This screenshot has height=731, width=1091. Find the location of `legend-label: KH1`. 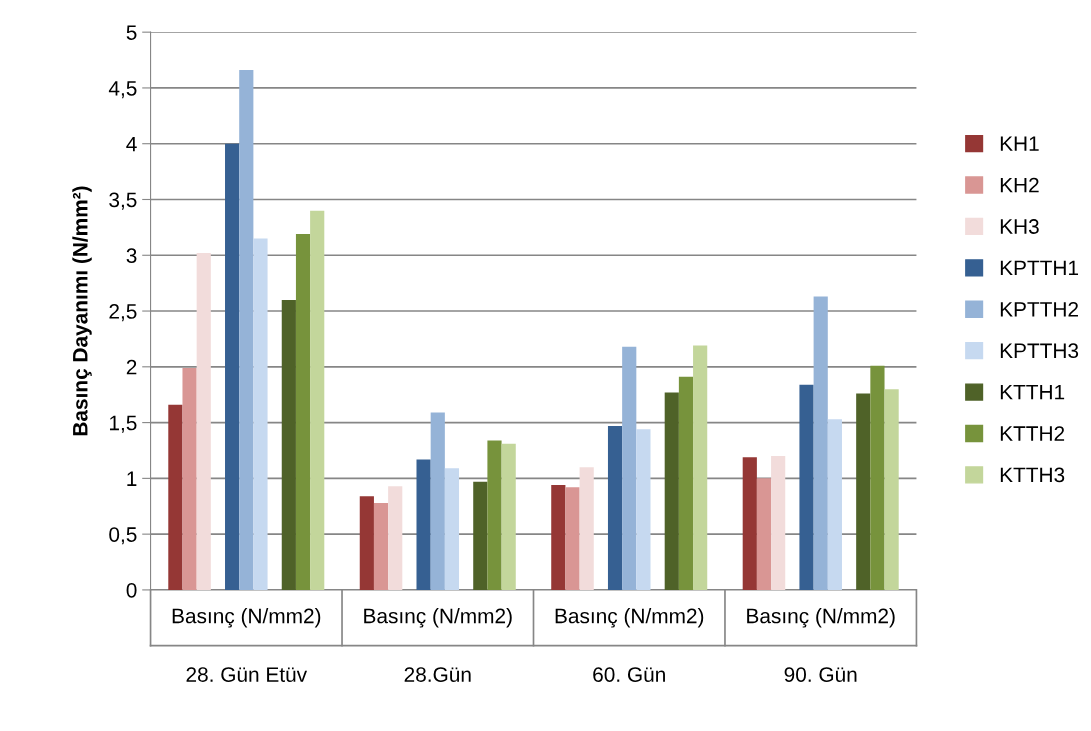

legend-label: KH1 is located at coordinates (1019, 143).